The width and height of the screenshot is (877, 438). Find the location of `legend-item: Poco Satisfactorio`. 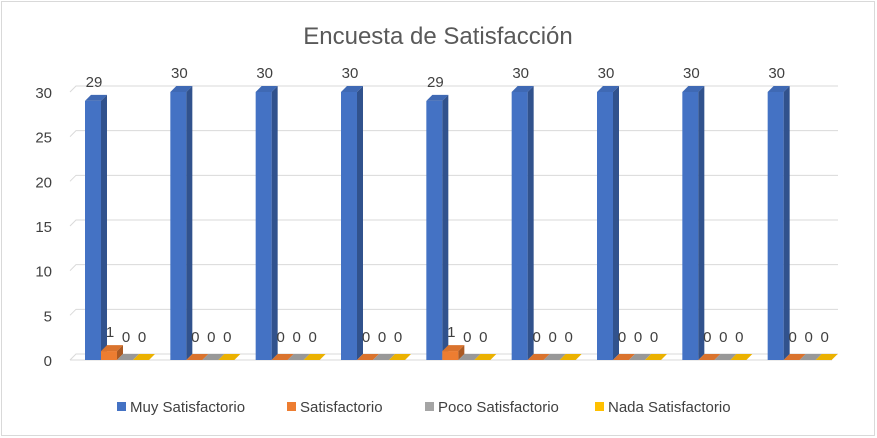

legend-item: Poco Satisfactorio is located at coordinates (492, 407).